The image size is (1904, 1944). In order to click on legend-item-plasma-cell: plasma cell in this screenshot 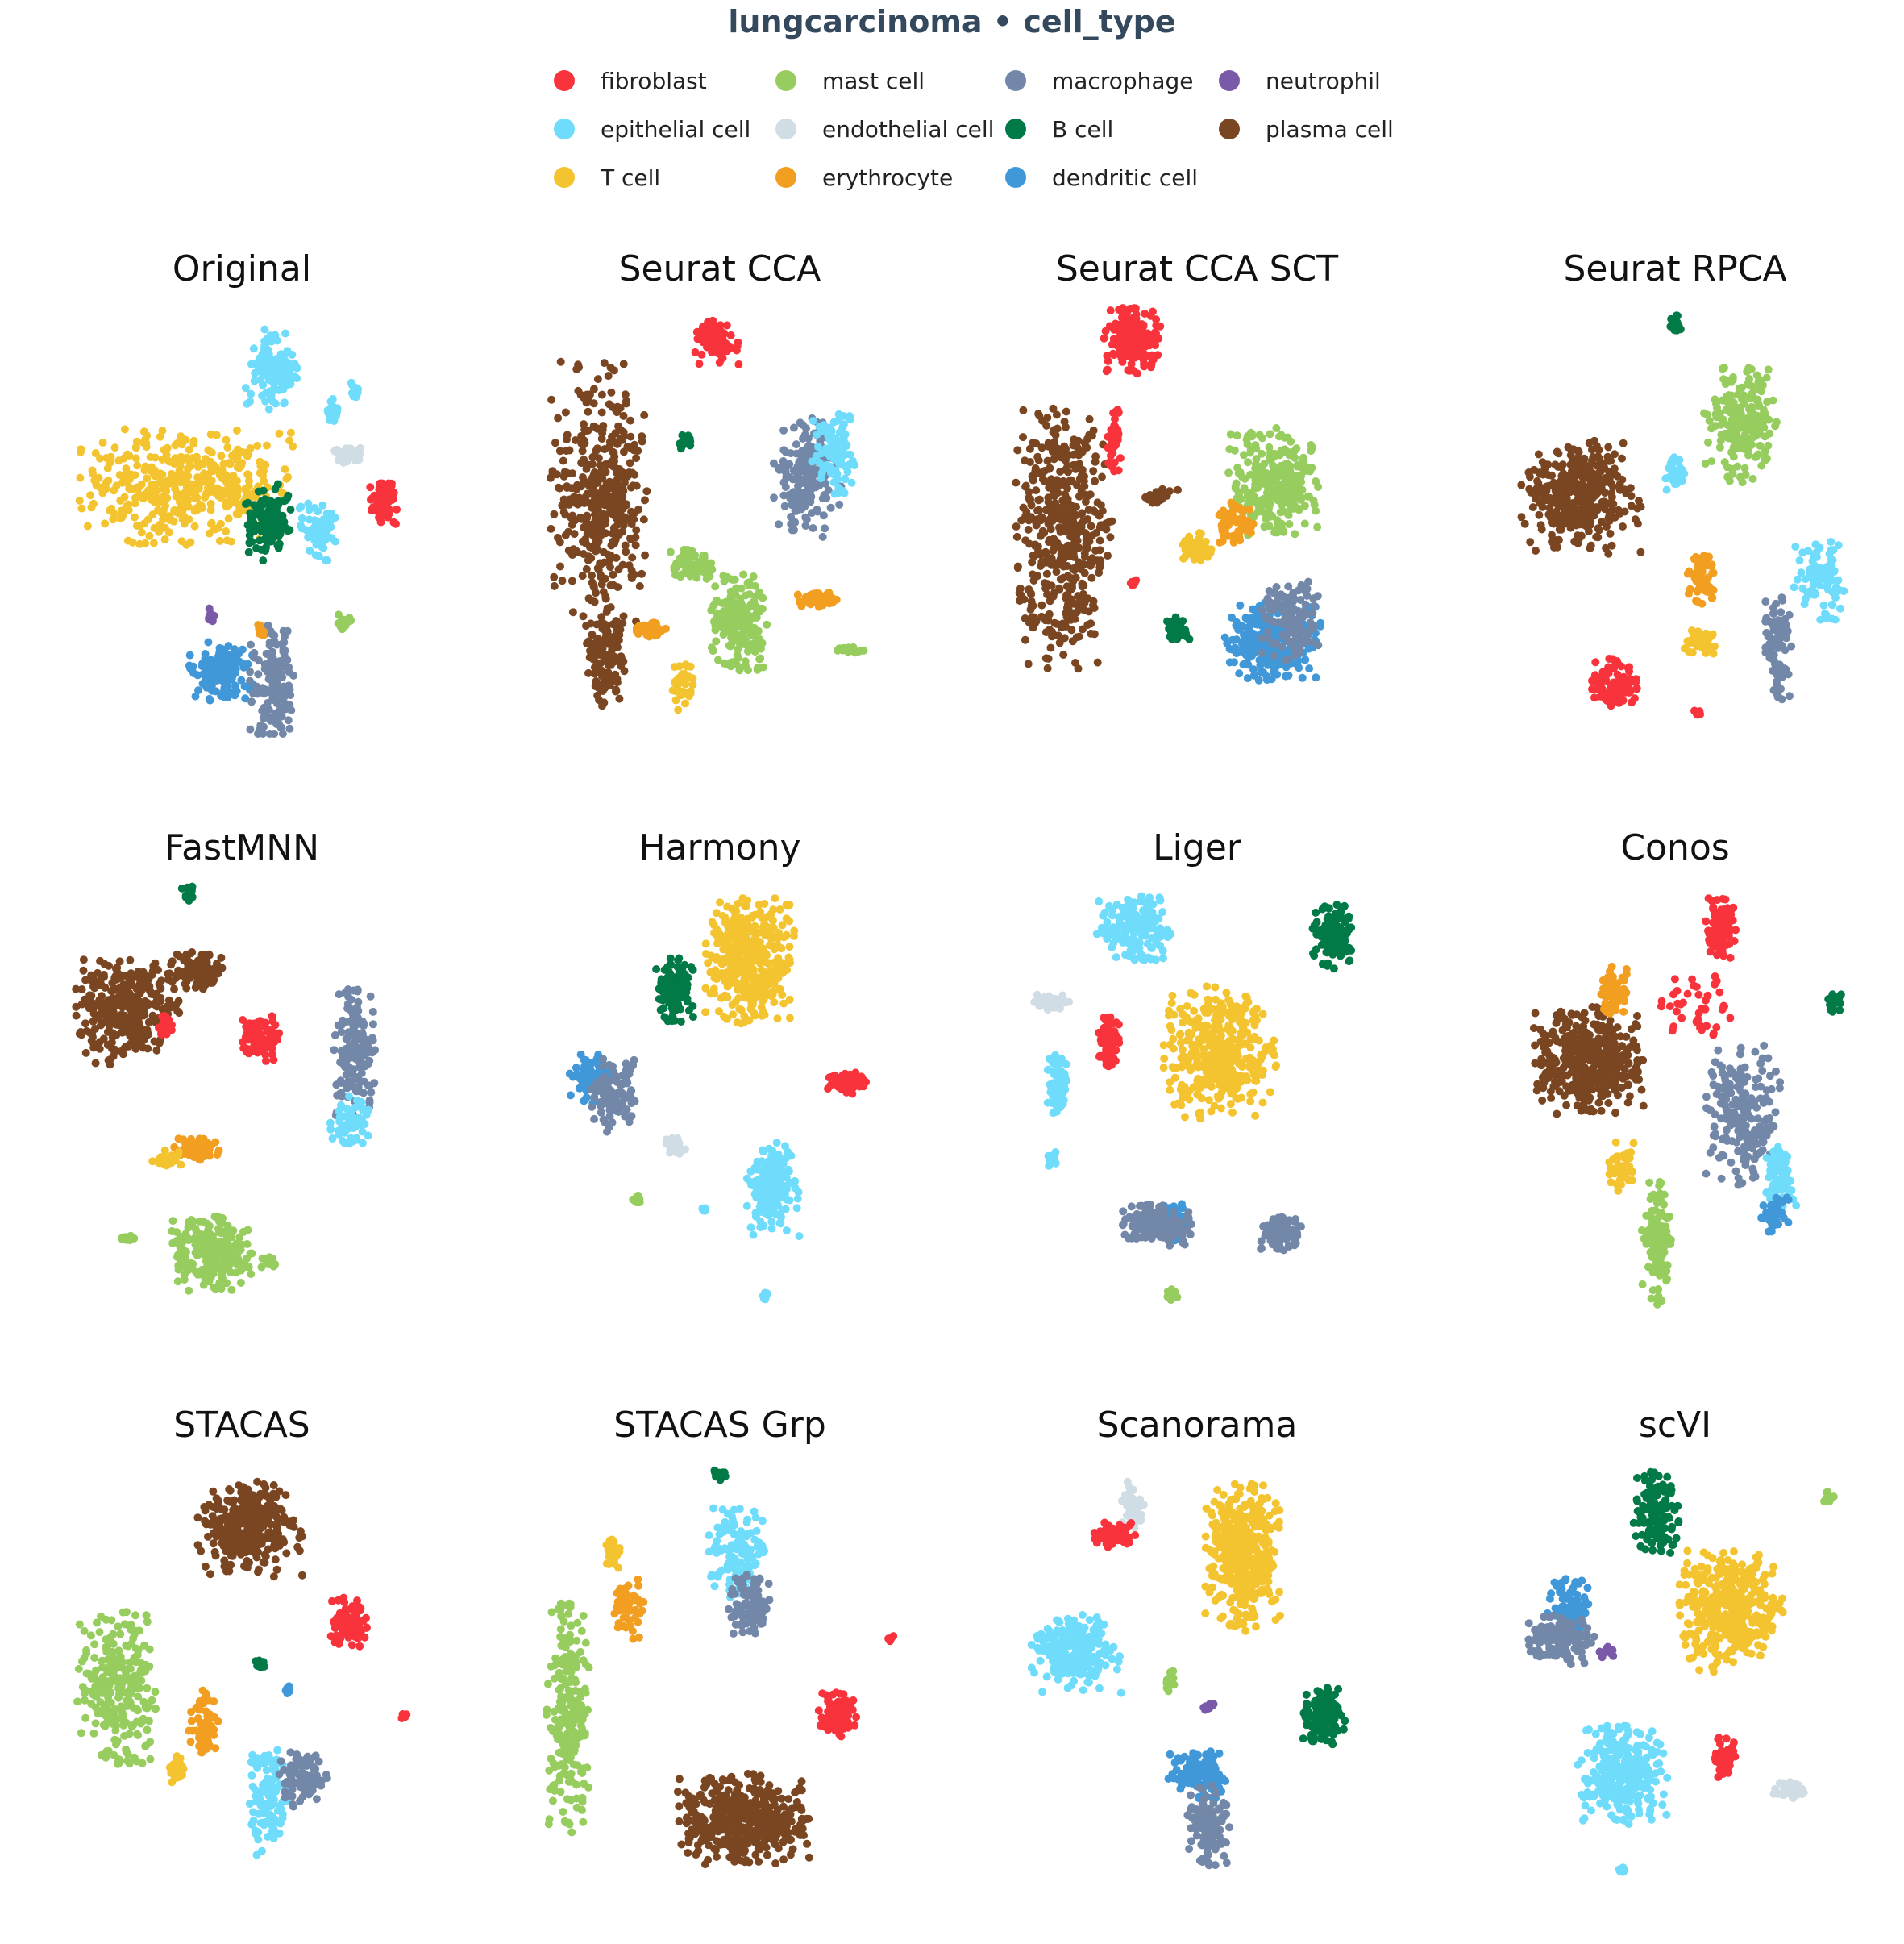, I will do `click(1306, 129)`.